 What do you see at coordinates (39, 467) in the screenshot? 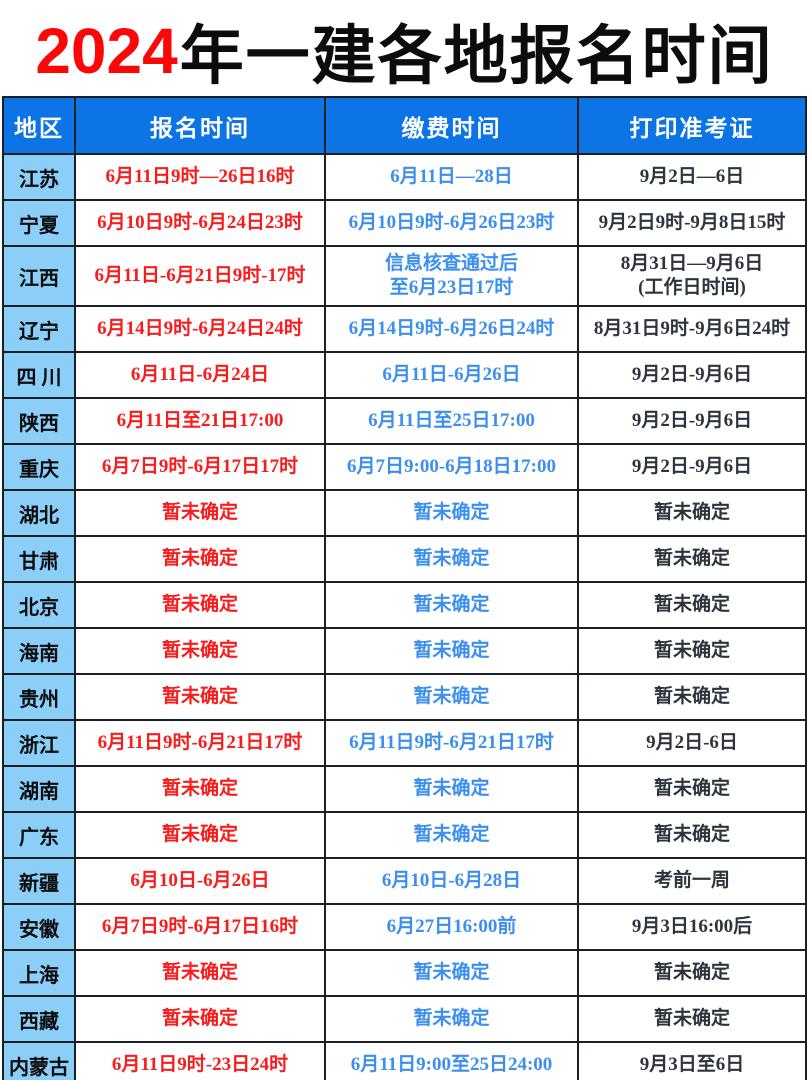
I see `region-cell: 重庆` at bounding box center [39, 467].